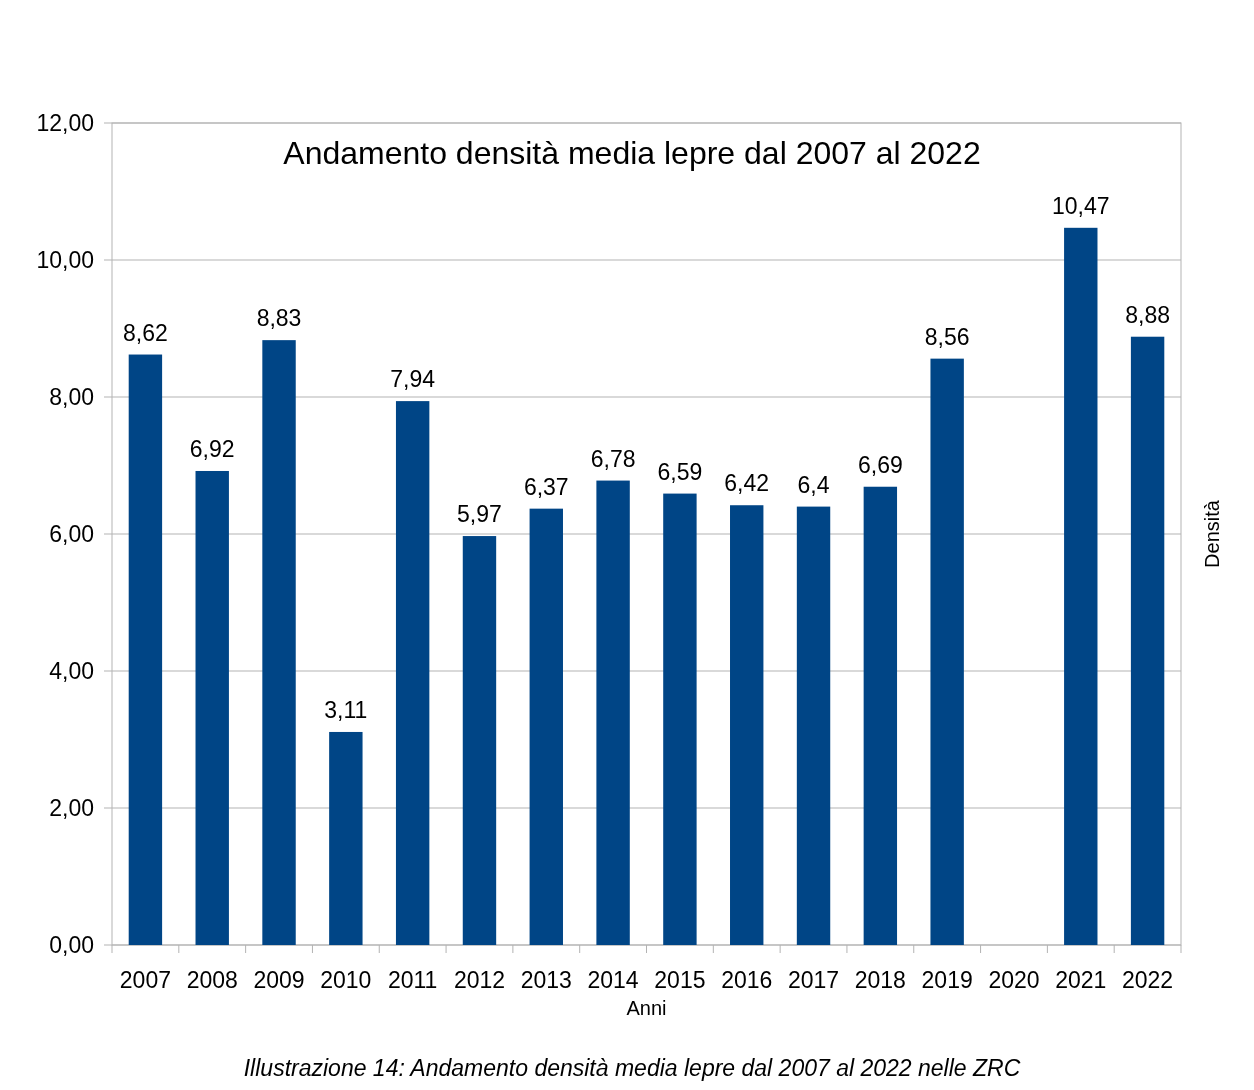  What do you see at coordinates (71, 671) in the screenshot?
I see `y-tick-label: 4,00` at bounding box center [71, 671].